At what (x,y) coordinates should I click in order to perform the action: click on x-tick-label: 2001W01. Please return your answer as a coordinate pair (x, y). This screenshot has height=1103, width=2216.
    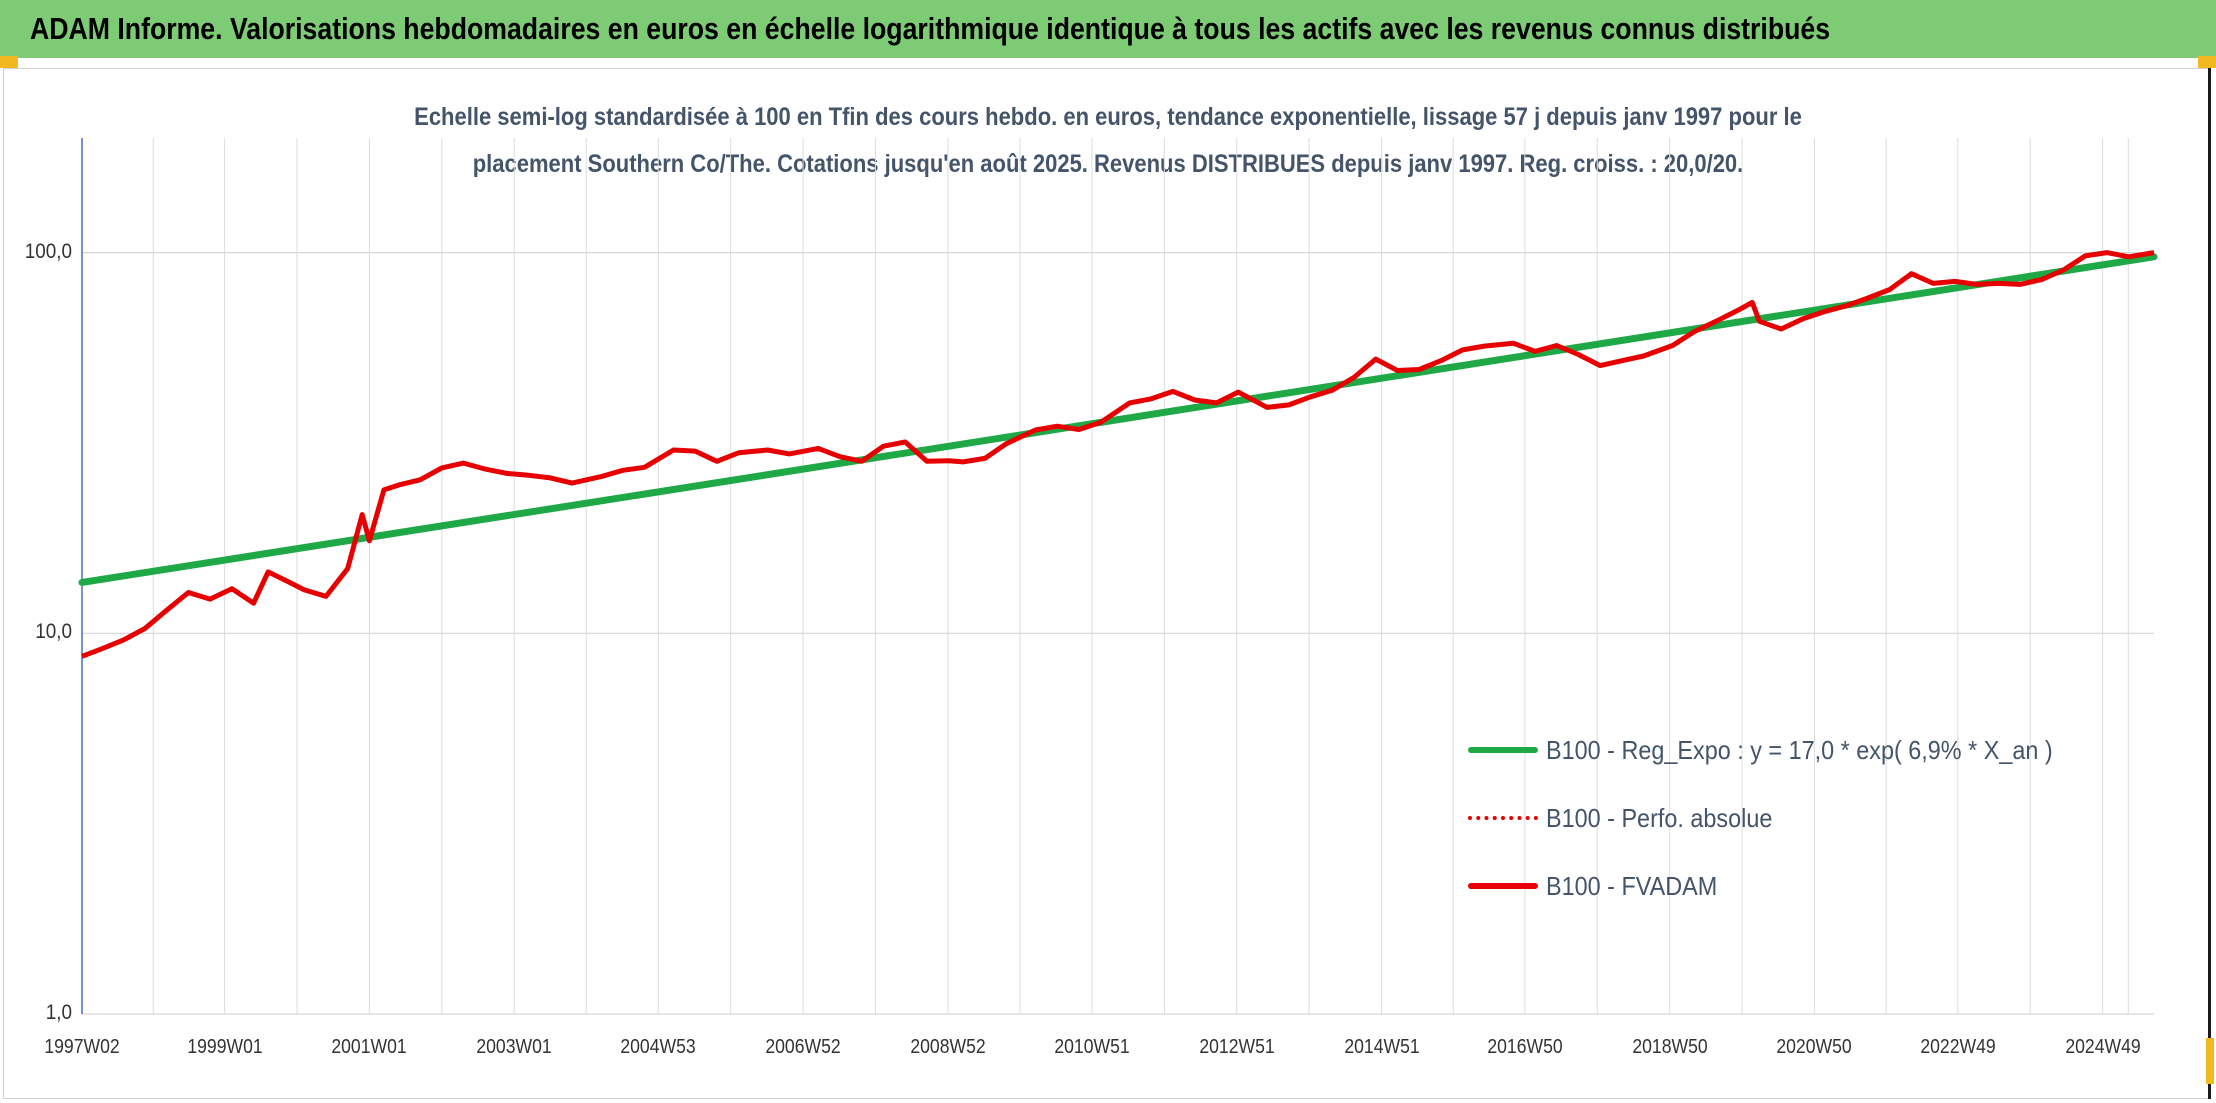
    Looking at the image, I should click on (369, 1047).